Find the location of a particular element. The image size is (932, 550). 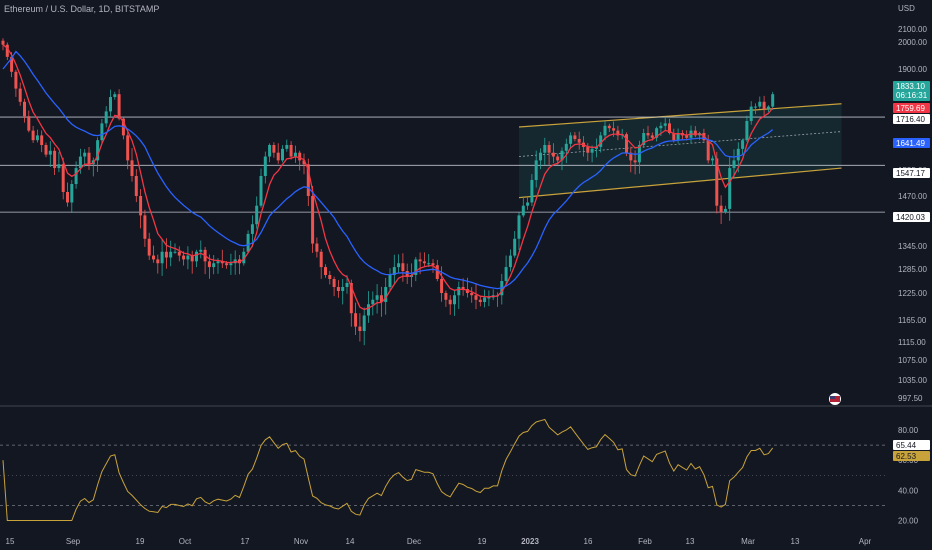

time-tick-label: 14 is located at coordinates (350, 541).